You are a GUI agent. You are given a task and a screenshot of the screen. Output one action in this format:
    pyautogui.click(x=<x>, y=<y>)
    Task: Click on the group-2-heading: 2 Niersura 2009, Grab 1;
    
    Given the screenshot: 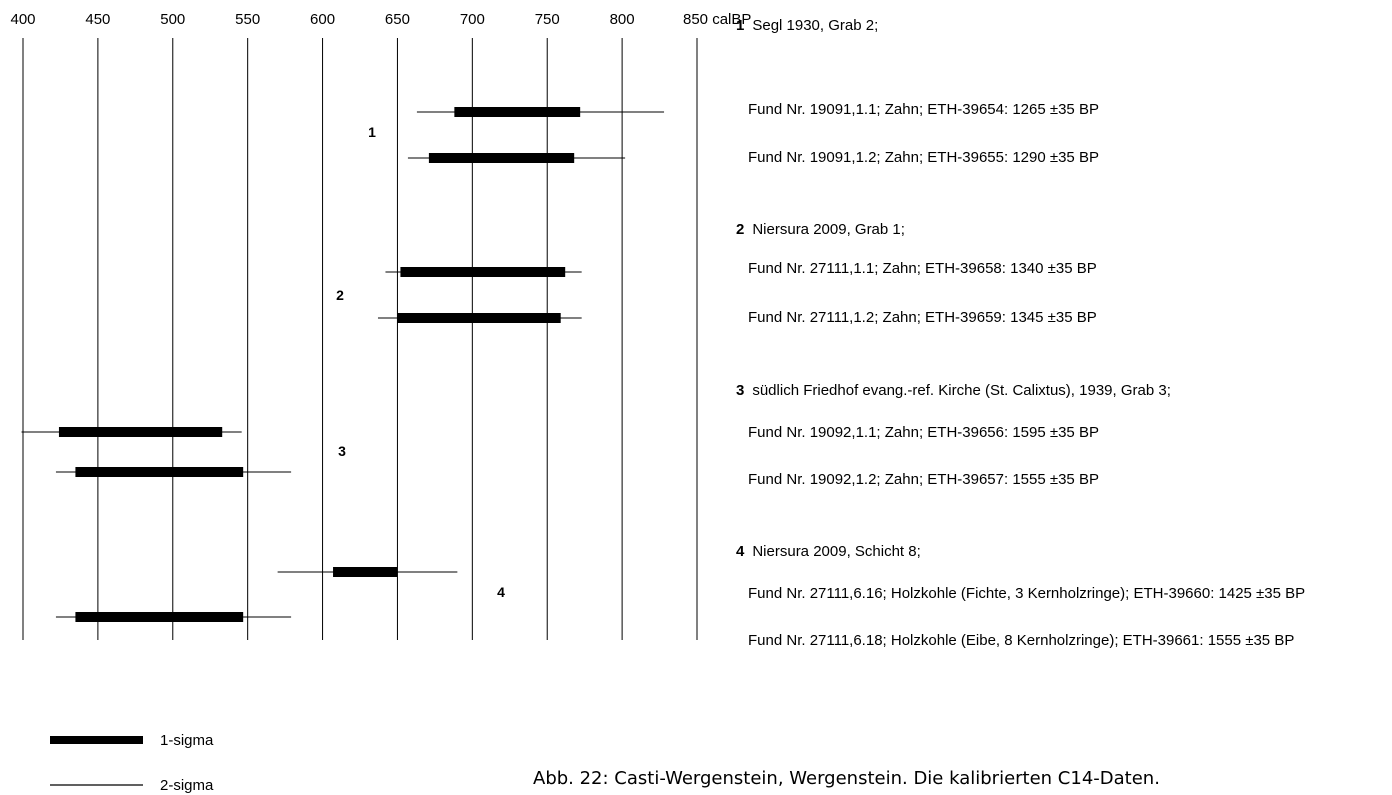 What is the action you would take?
    pyautogui.click(x=820, y=230)
    